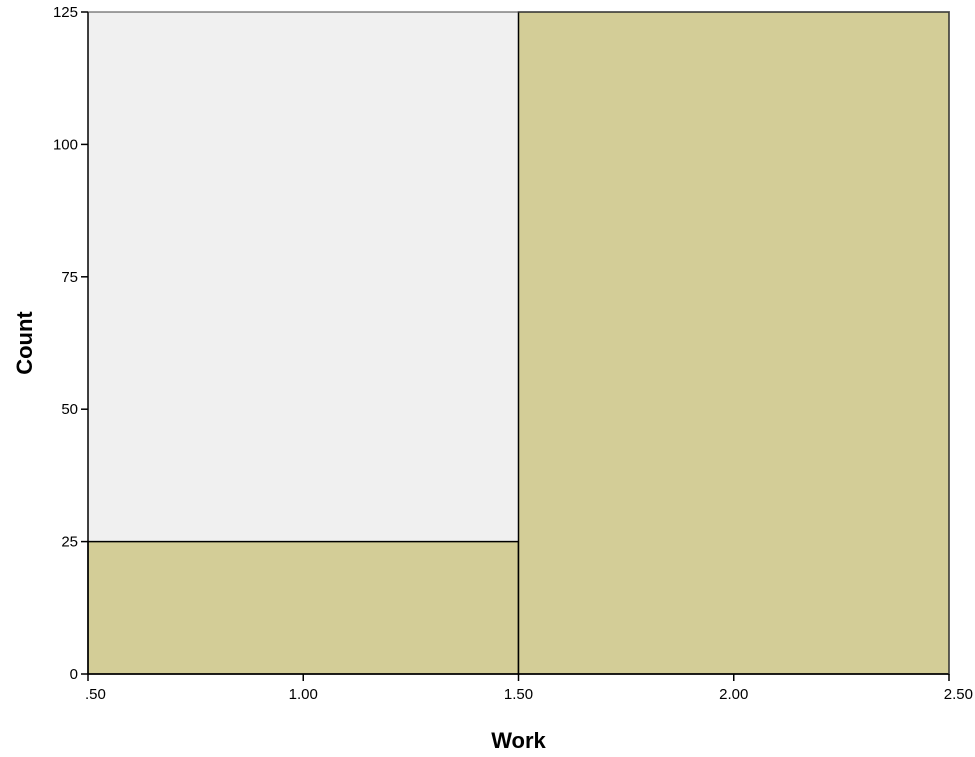  I want to click on y-tick-label: 50, so click(69, 409).